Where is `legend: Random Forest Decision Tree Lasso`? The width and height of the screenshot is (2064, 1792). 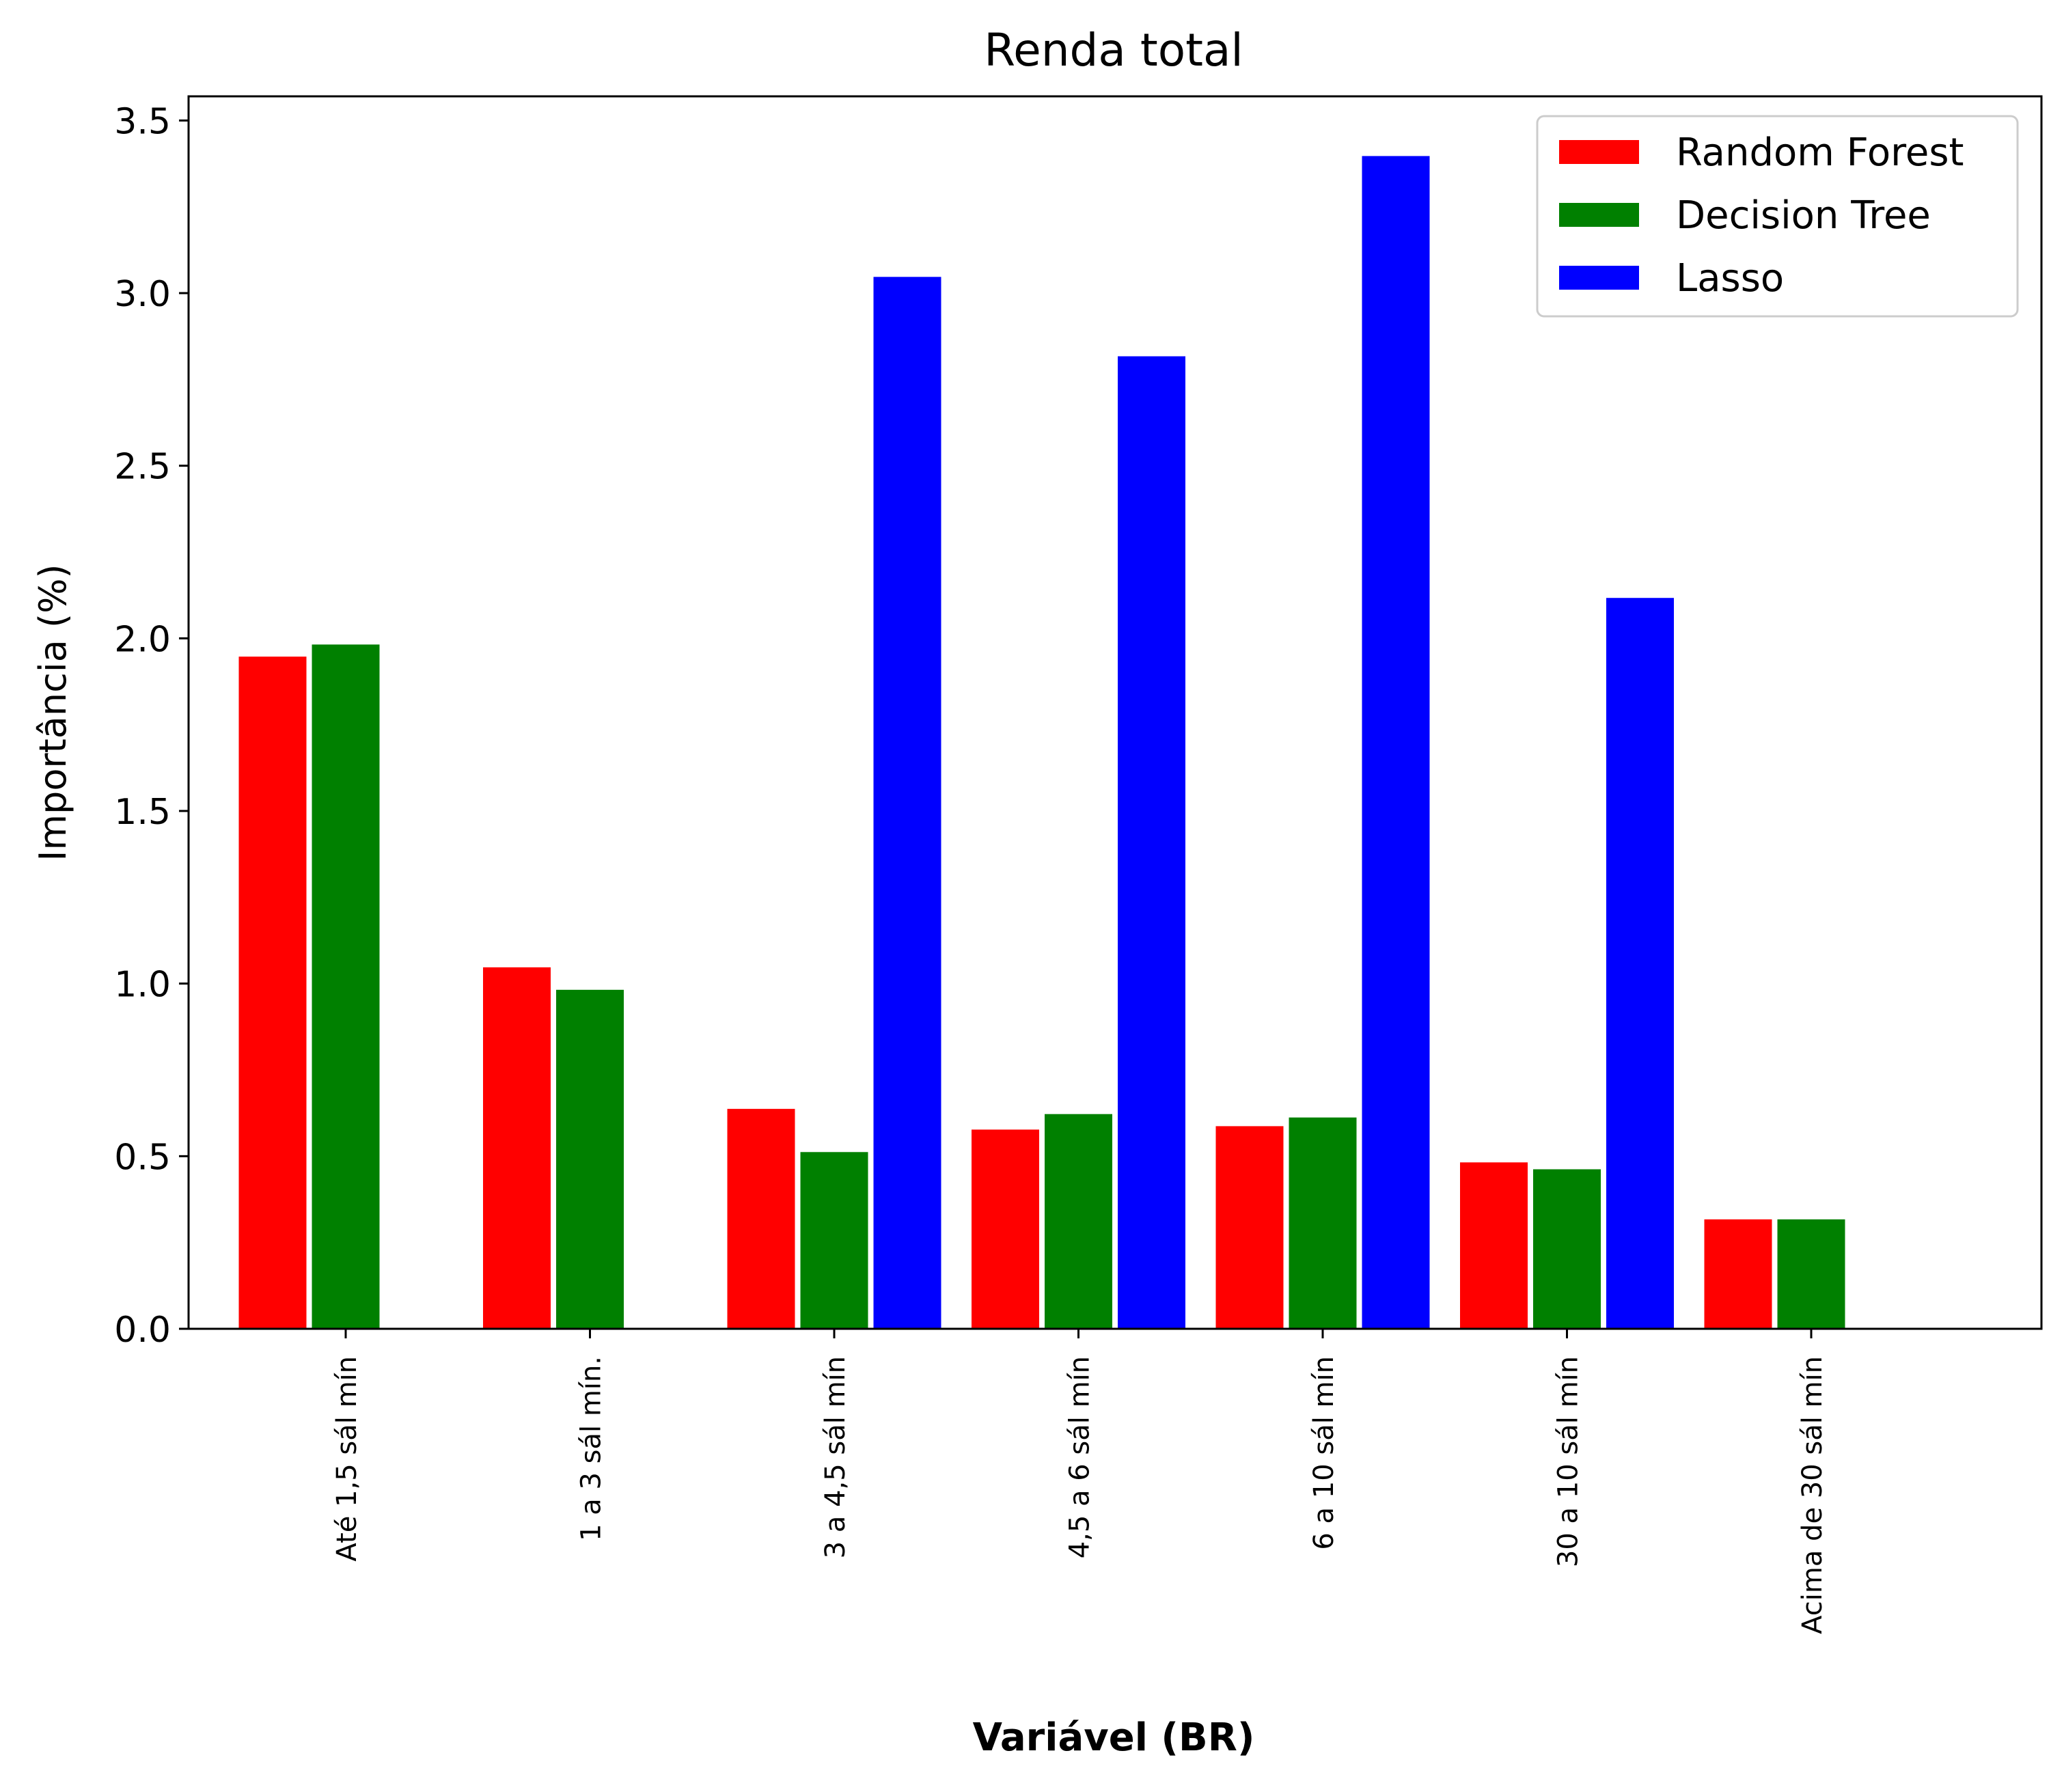 legend: Random Forest Decision Tree Lasso is located at coordinates (1777, 216).